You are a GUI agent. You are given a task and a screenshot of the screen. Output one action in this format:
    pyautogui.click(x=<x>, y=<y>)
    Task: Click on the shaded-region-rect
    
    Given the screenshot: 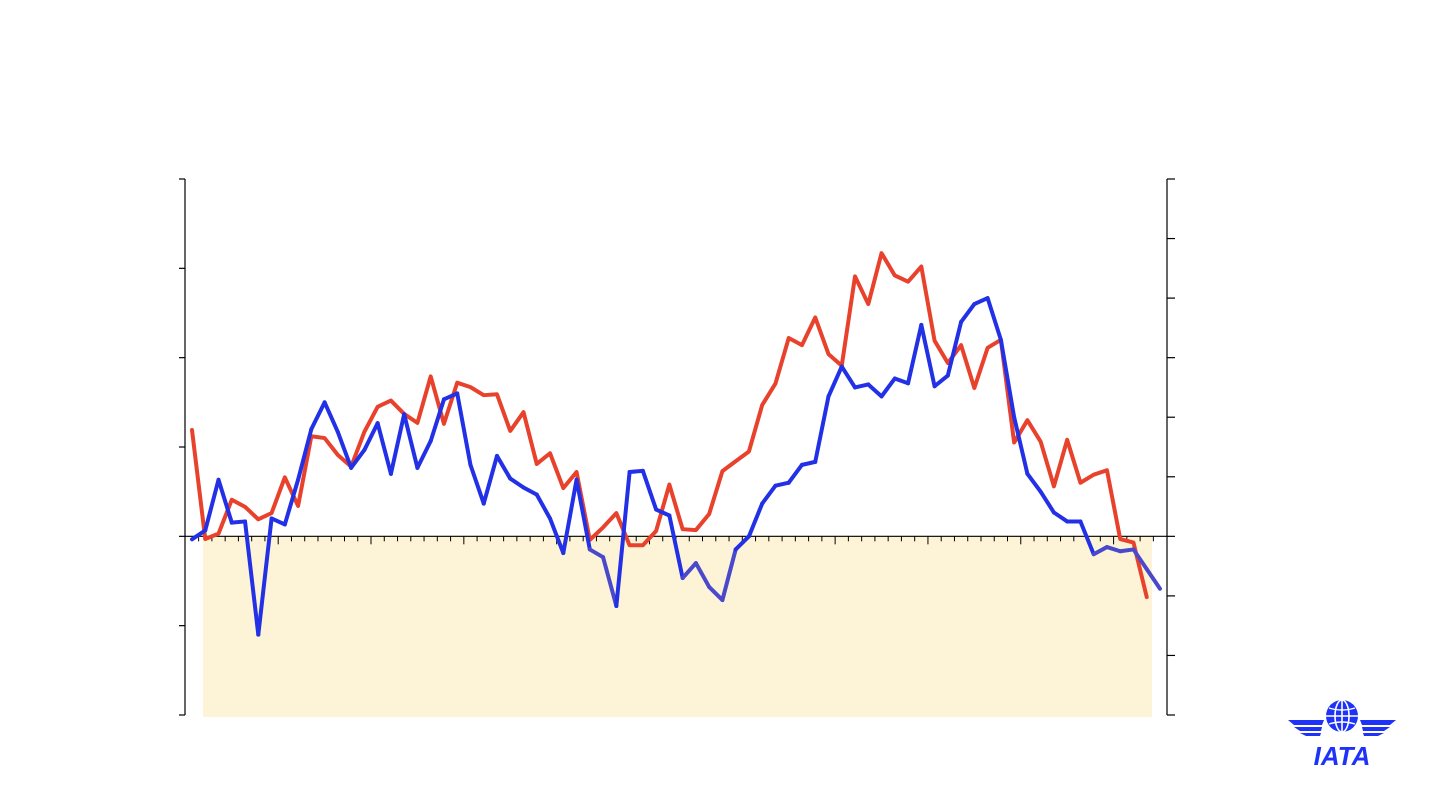 What is the action you would take?
    pyautogui.click(x=677, y=626)
    